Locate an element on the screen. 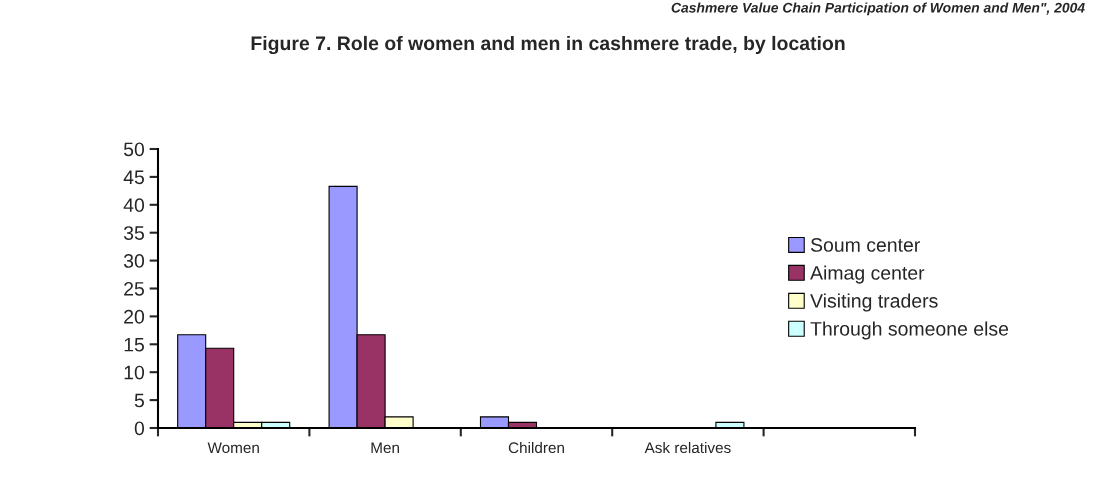 The image size is (1096, 485). chart-title: Figure 7. Role of women and men in cashmere trade, by location is located at coordinates (548, 45).